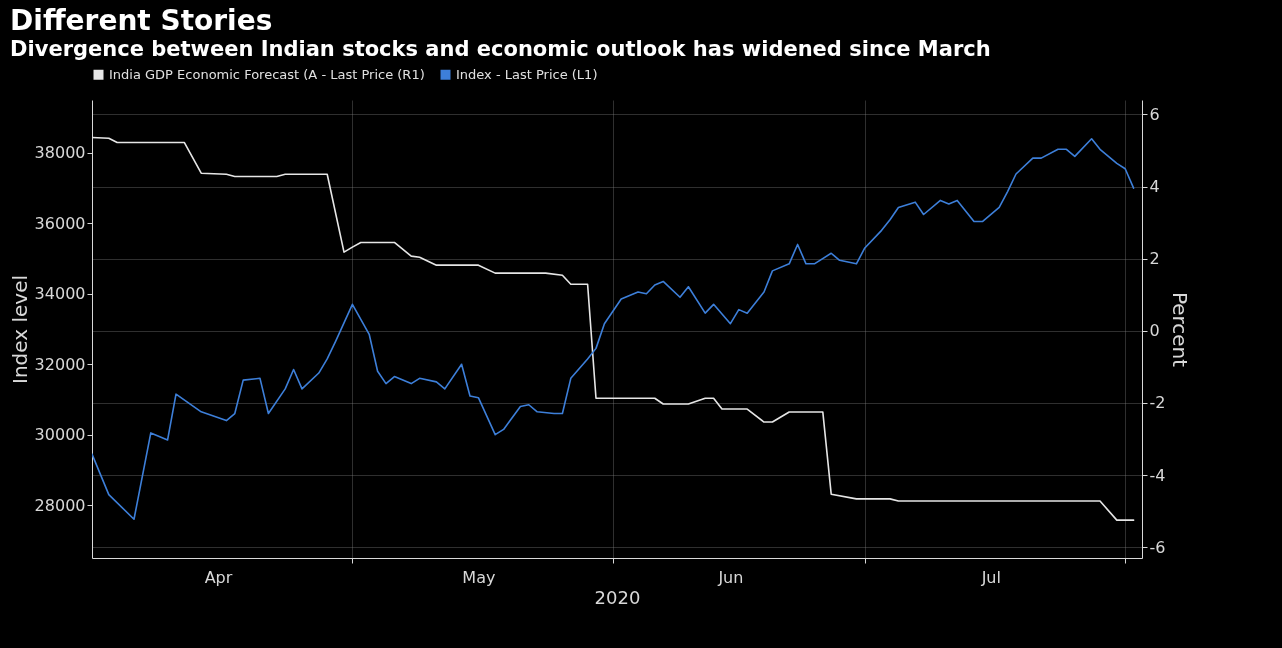 The image size is (1282, 648). Describe the element at coordinates (267, 74) in the screenshot. I see `legend-label: India GDP Economic Forecast (A - Last Price (R1)` at that location.